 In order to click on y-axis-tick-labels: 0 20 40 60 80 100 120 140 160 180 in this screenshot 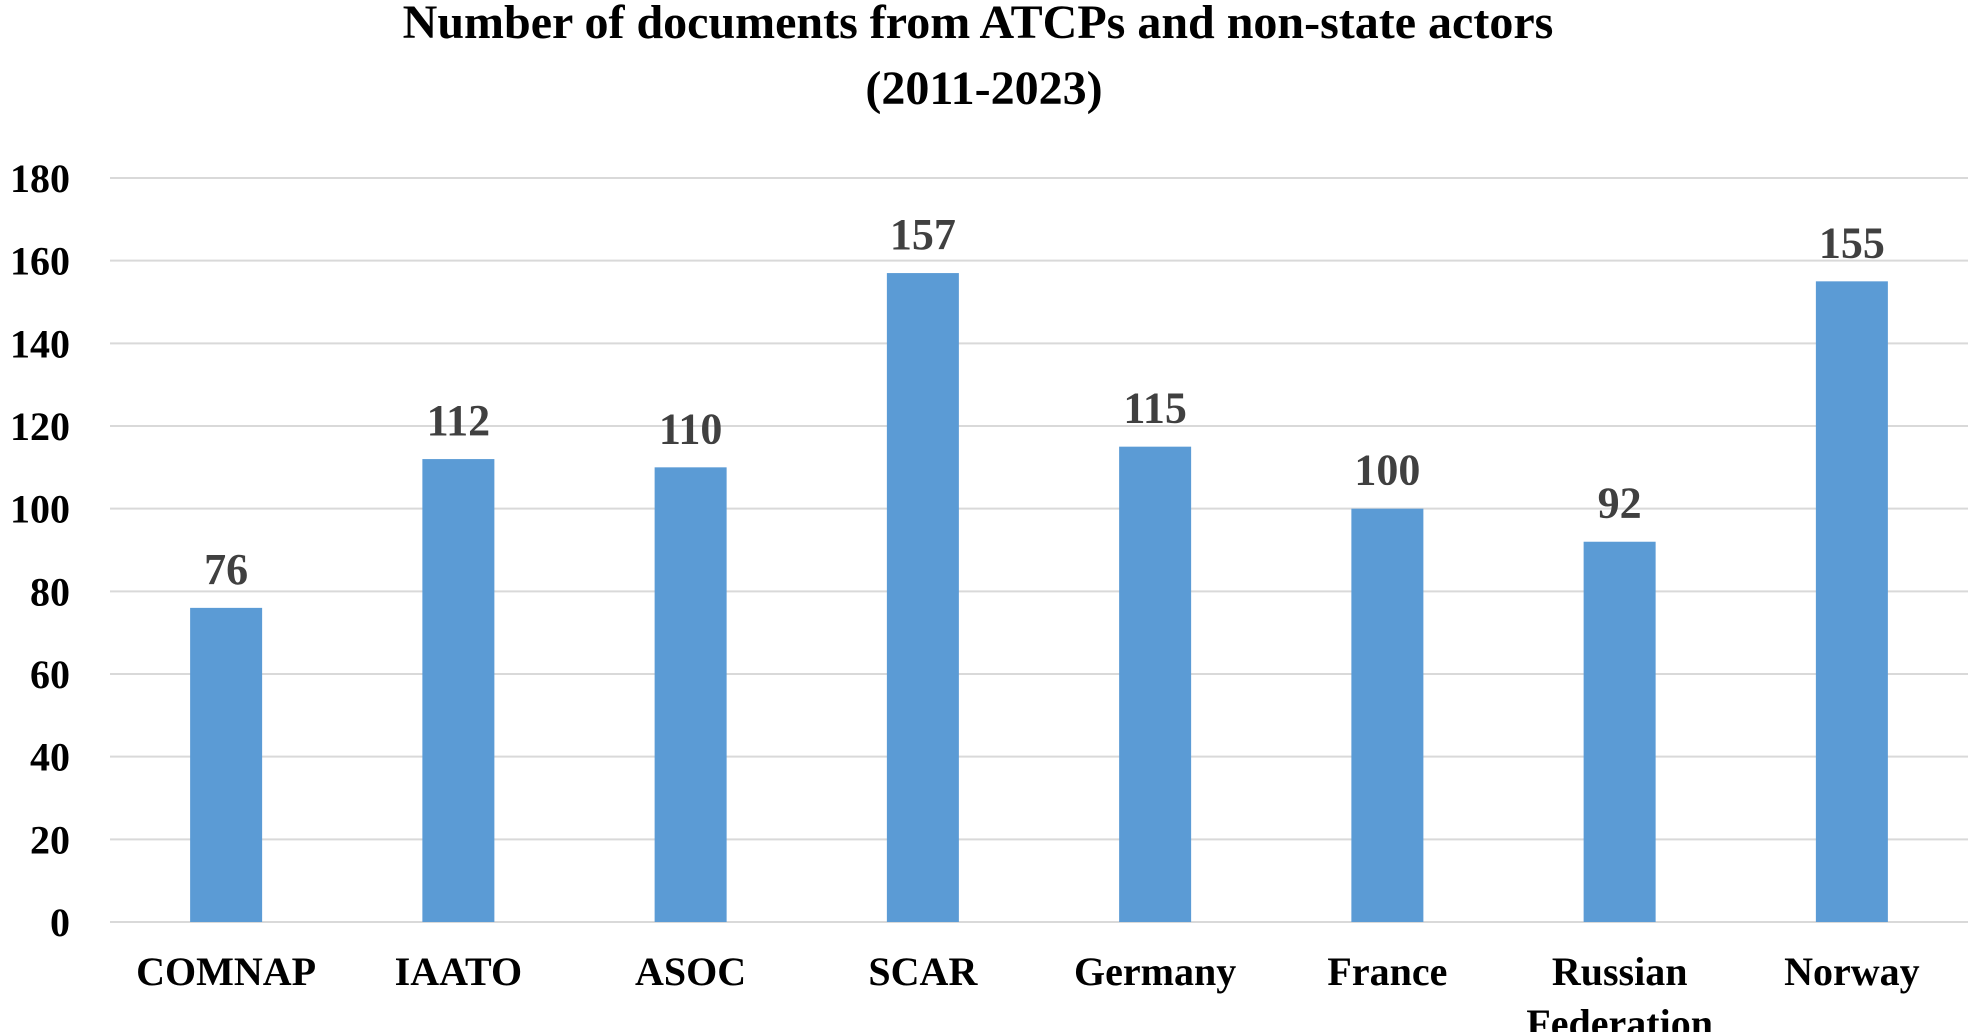, I will do `click(40, 550)`.